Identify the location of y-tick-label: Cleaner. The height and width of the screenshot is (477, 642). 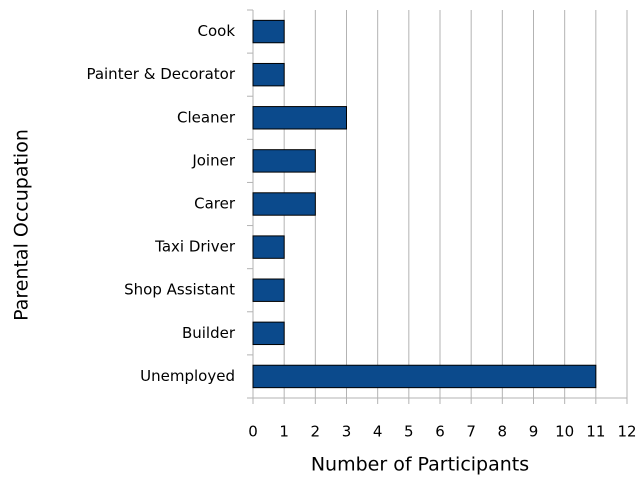
(206, 117).